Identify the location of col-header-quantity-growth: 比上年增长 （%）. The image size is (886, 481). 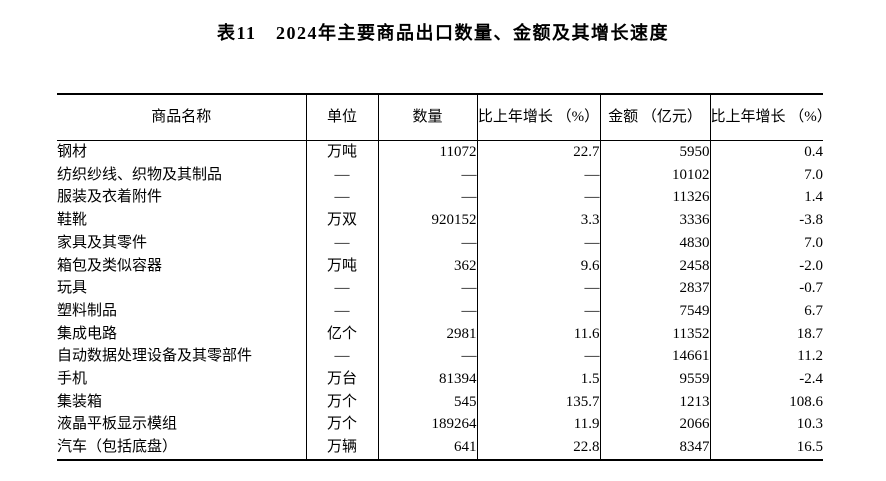
(539, 117).